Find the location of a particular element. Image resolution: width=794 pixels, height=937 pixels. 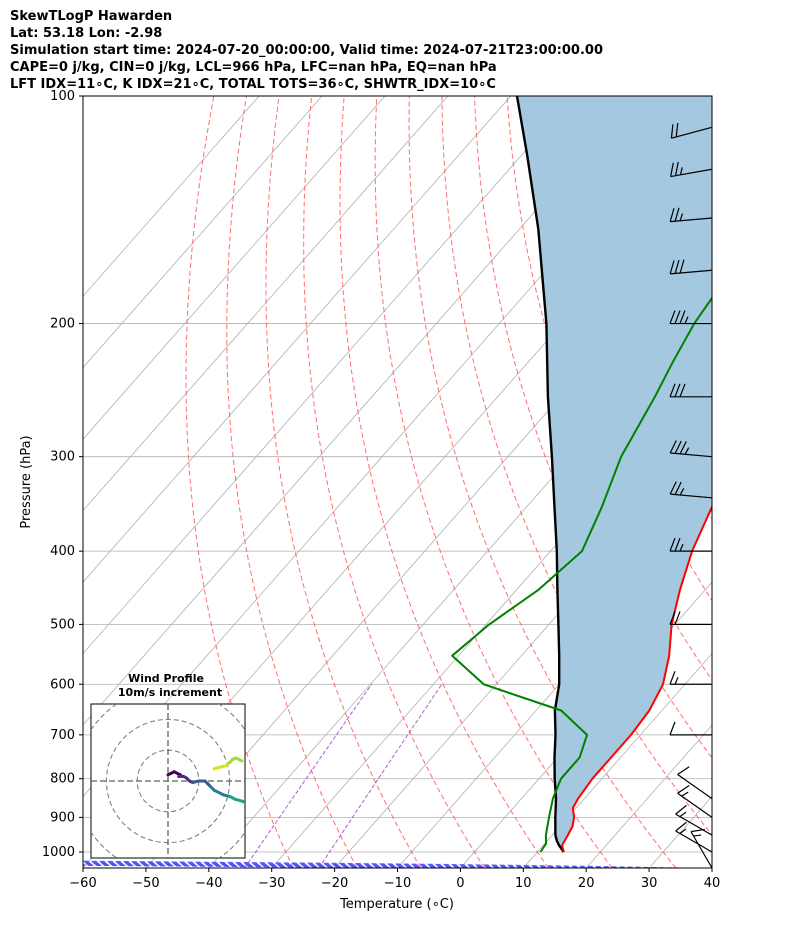

y-tick-label: 200 is located at coordinates (62, 324).